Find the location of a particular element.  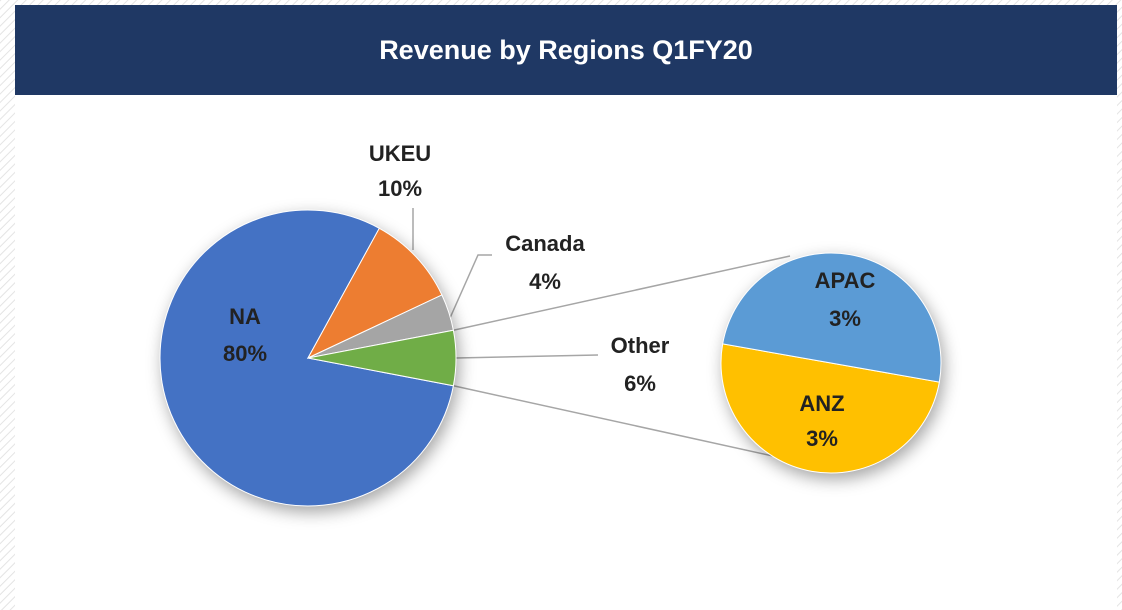

category-label: ANZ is located at coordinates (821, 403).